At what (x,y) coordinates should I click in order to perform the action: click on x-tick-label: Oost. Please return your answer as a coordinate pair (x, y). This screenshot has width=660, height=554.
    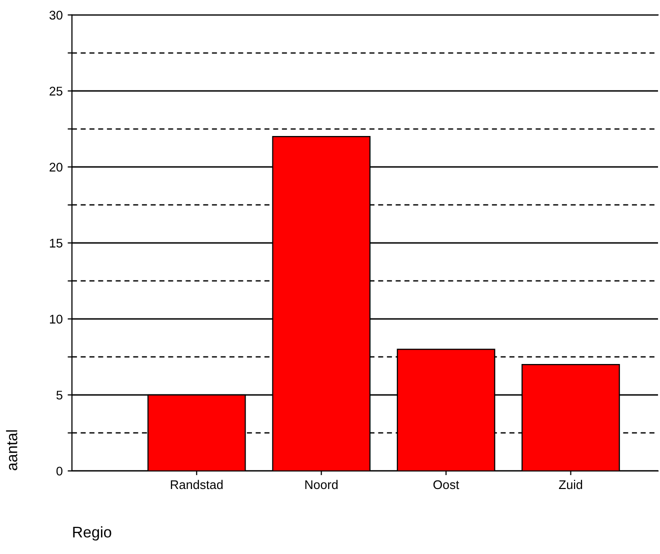
    Looking at the image, I should click on (446, 485).